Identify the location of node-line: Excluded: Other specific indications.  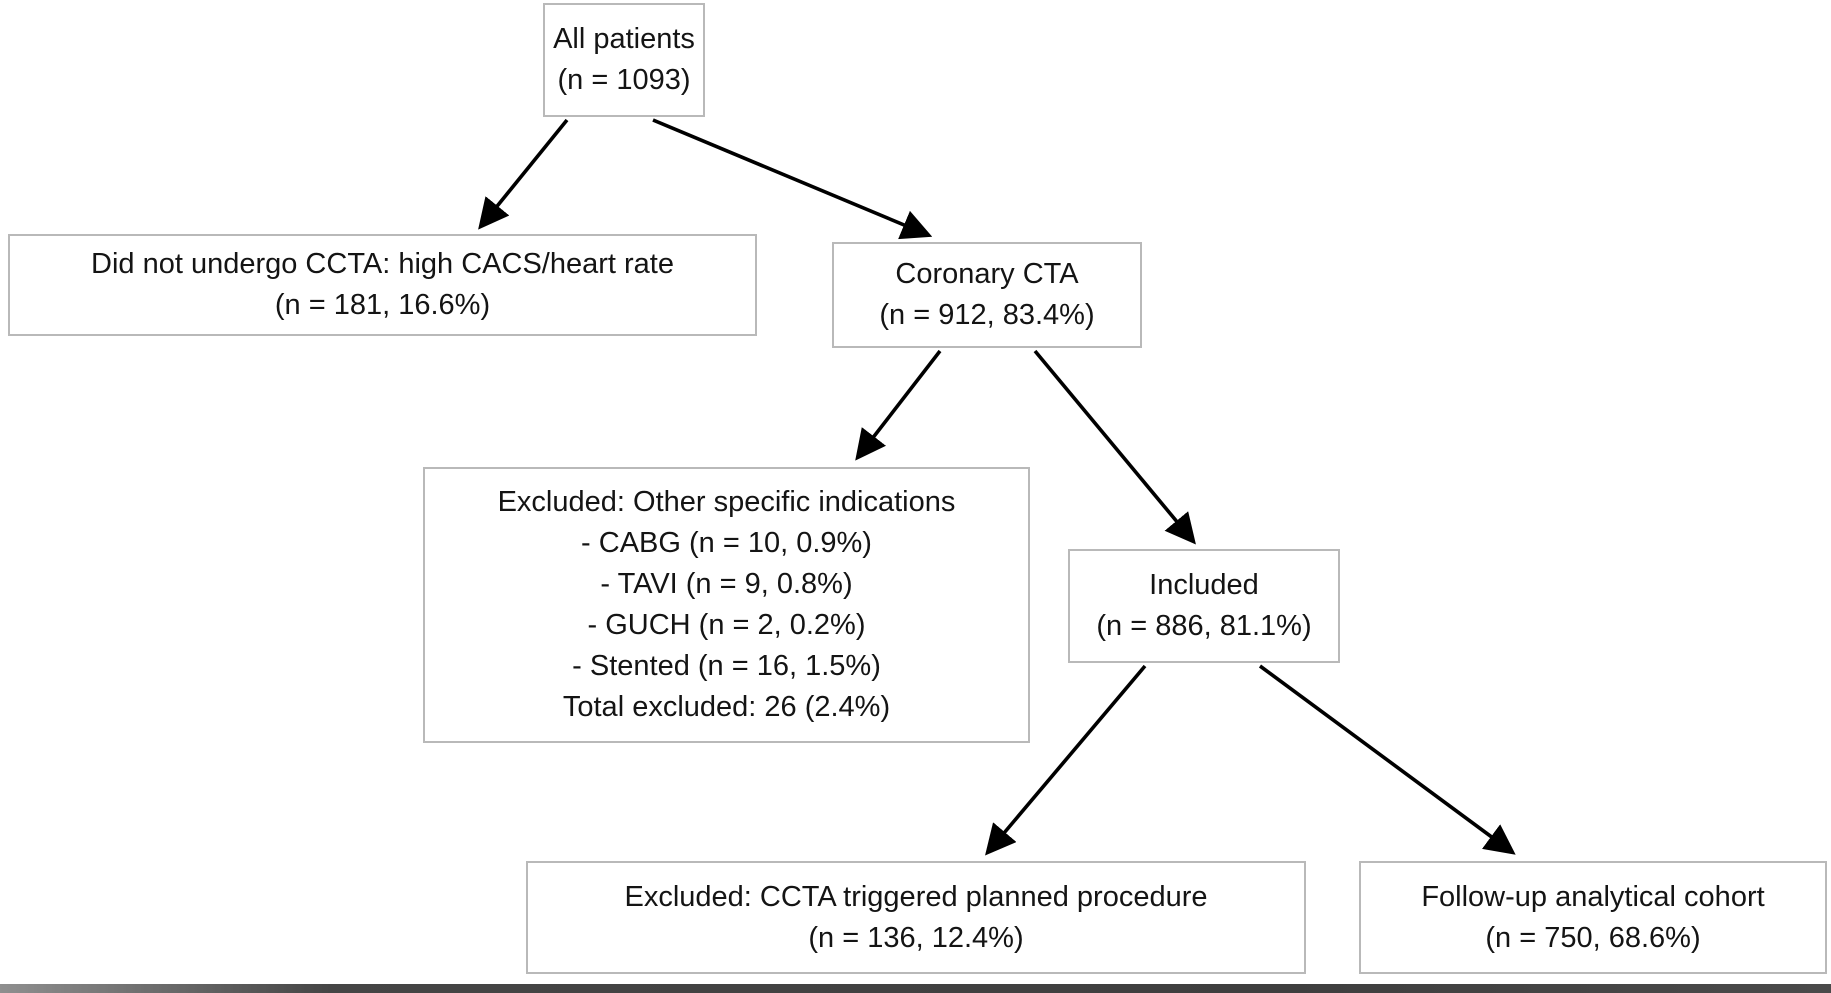
(726, 502).